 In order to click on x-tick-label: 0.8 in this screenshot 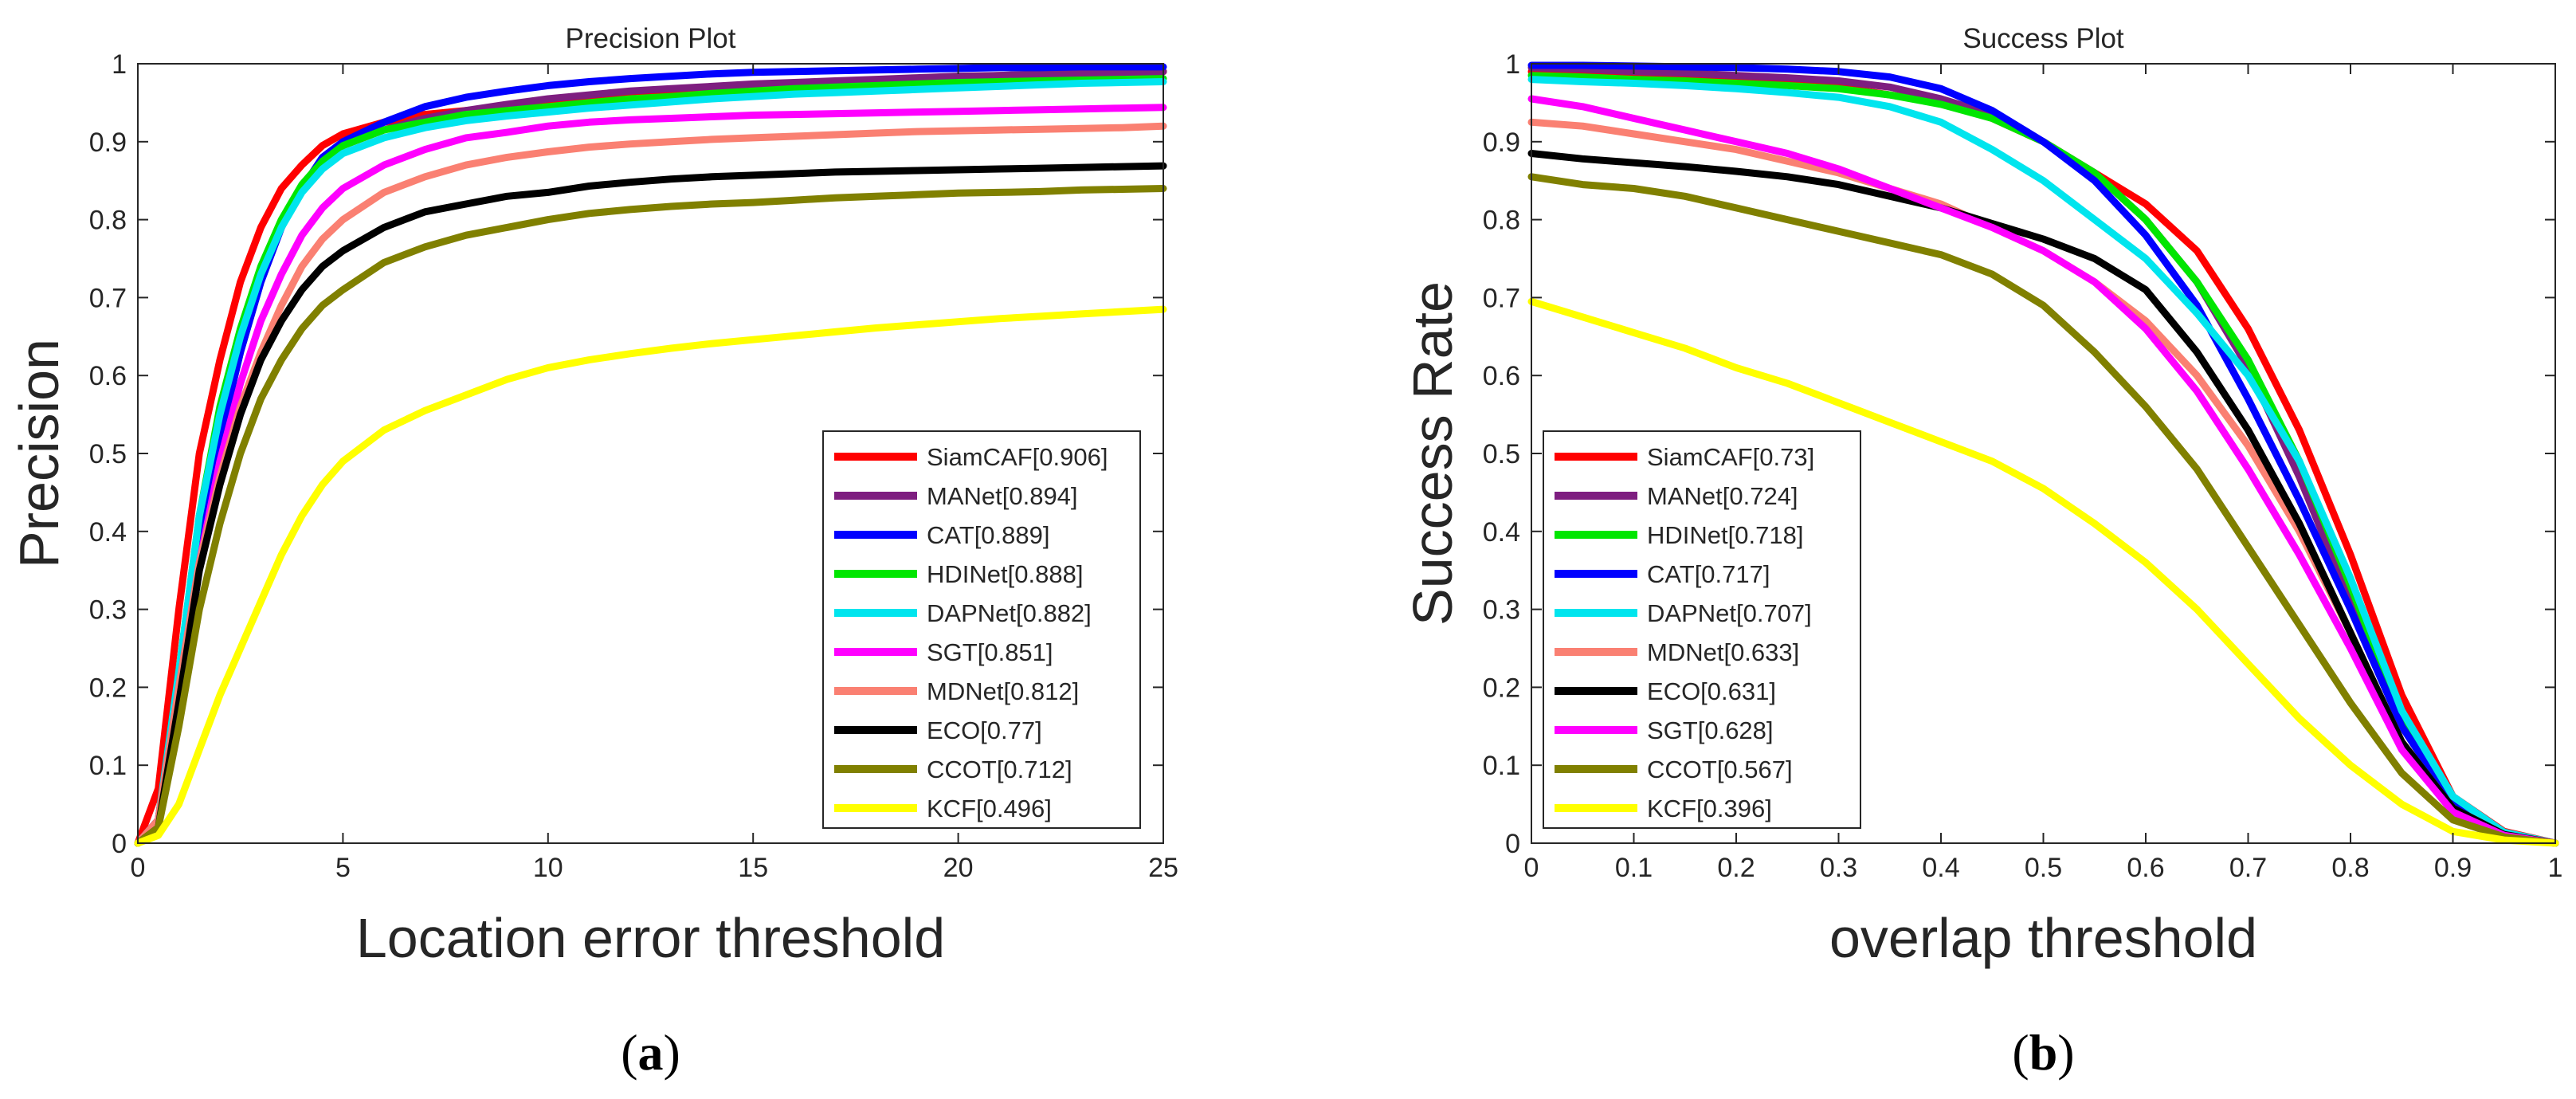, I will do `click(2350, 868)`.